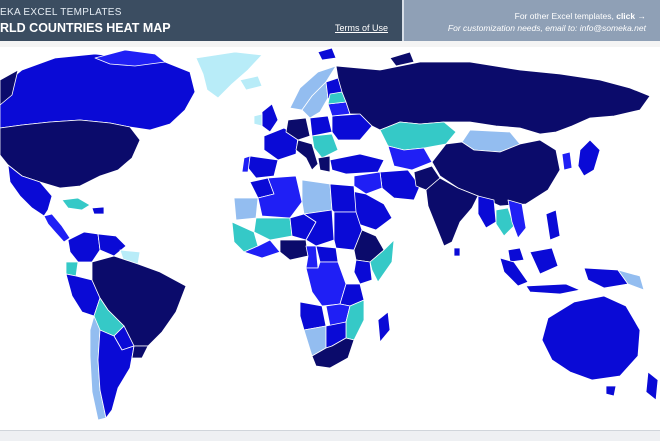 This screenshot has height=441, width=660. What do you see at coordinates (487, 212) in the screenshot?
I see `region-myanmar` at bounding box center [487, 212].